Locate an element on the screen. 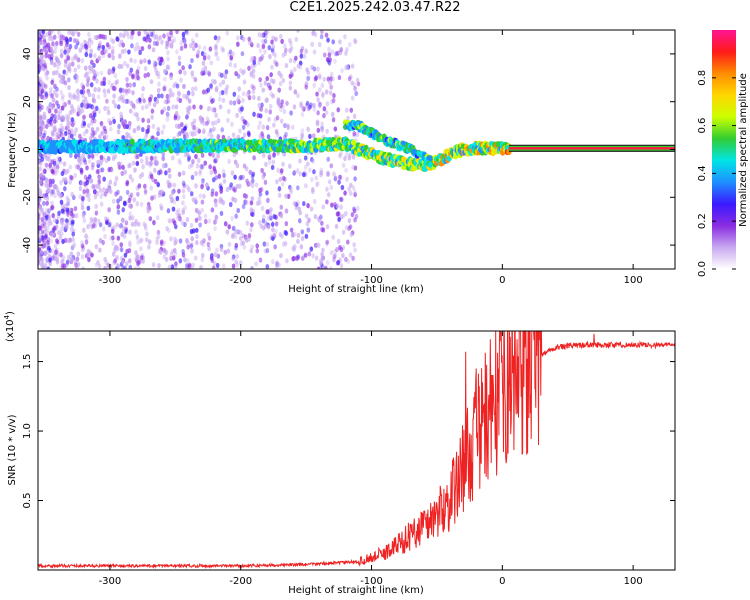  colorbar-tick-label: 0.6 is located at coordinates (702, 126).